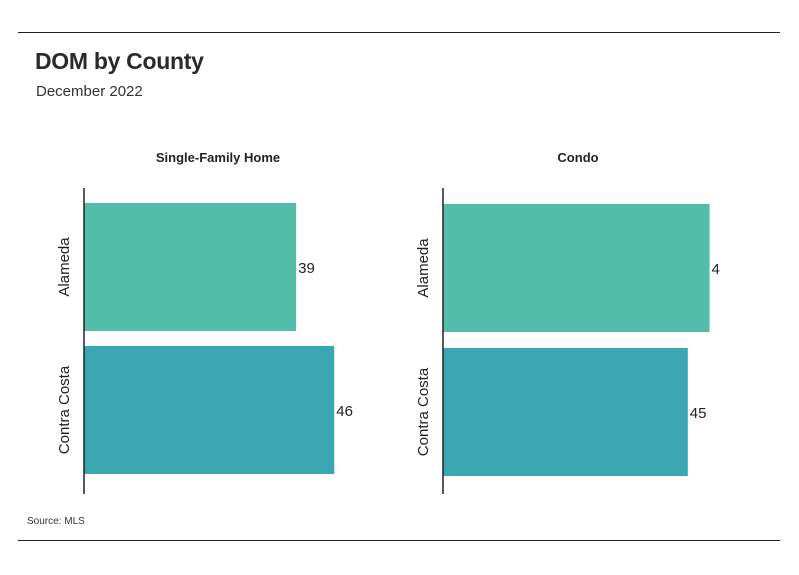  Describe the element at coordinates (344, 411) in the screenshot. I see `data-label-single-family-contra-costa: 46` at that location.